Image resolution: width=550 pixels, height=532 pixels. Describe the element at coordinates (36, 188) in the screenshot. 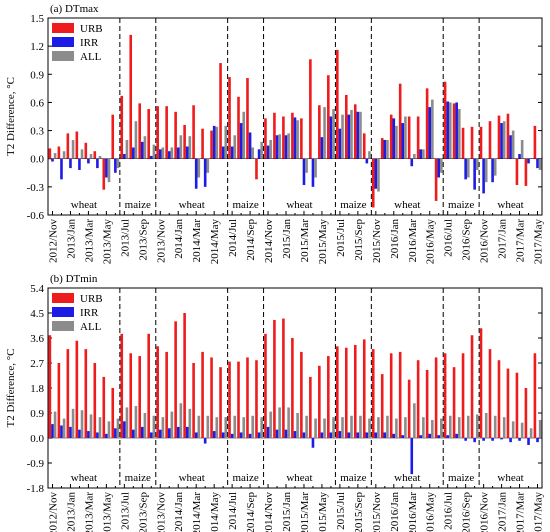

I see `y-tick-label: -0.3` at that location.